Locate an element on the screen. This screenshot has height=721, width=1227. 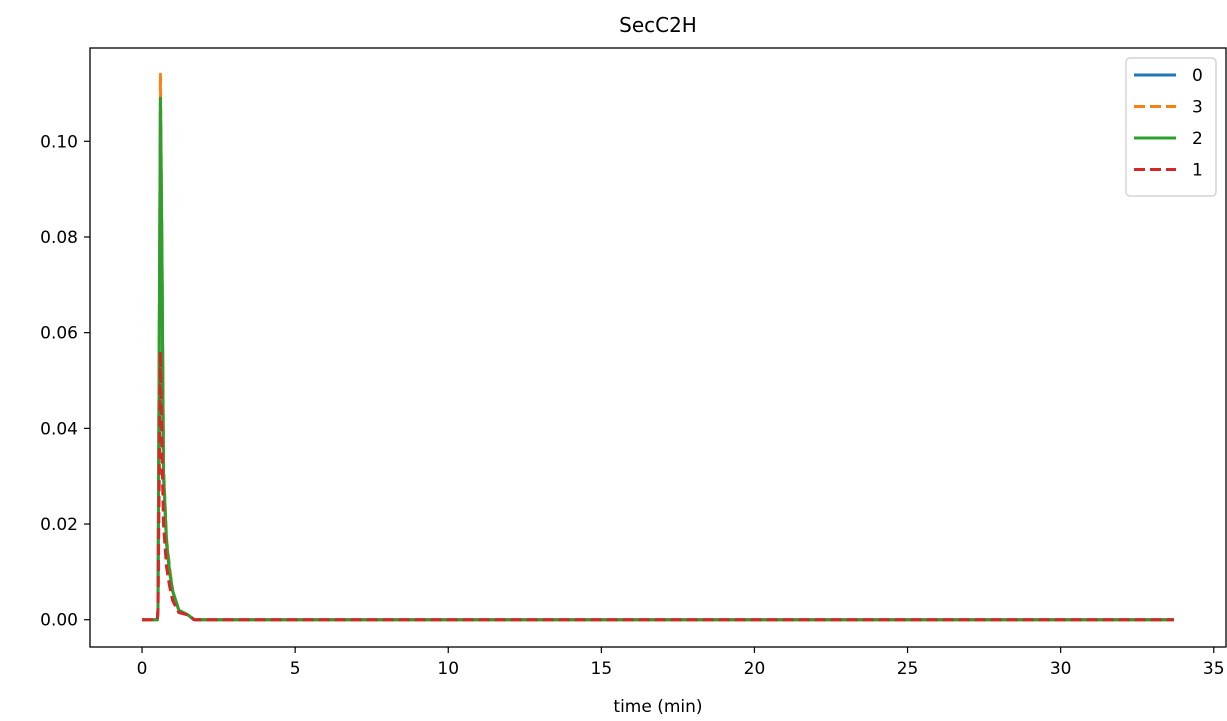
legend-label-1: 1 is located at coordinates (1197, 171).